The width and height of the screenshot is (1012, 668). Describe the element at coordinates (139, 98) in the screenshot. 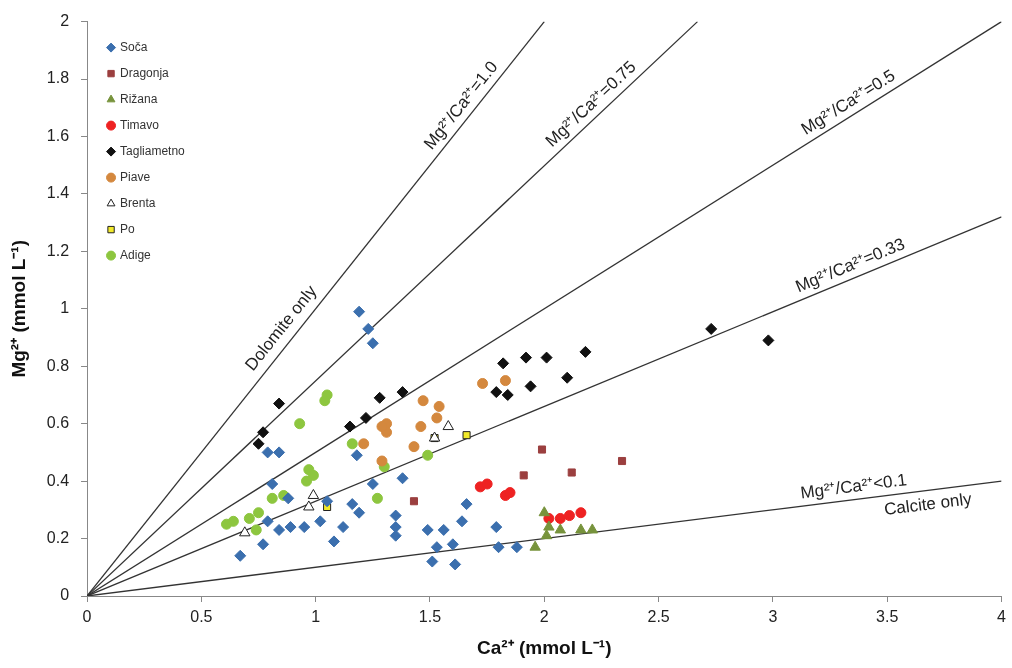

I see `legend-label: Rižana` at that location.